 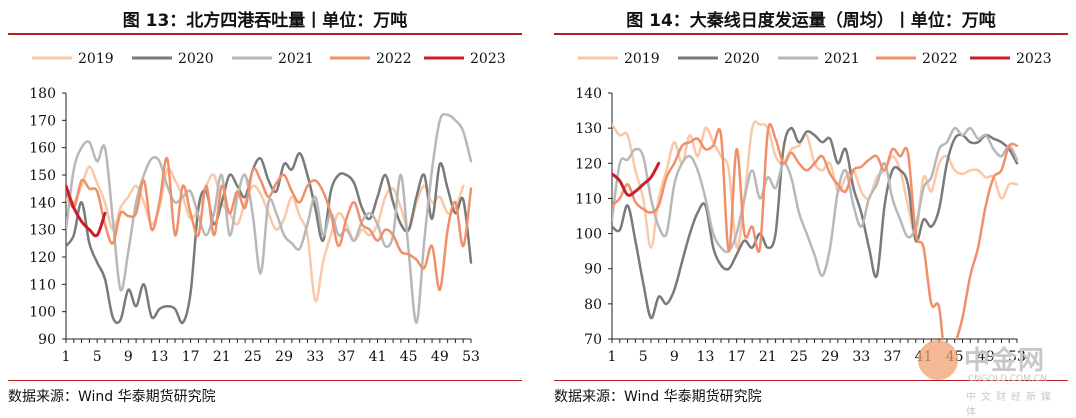 What do you see at coordinates (42, 121) in the screenshot?
I see `y-tick-label: 170` at bounding box center [42, 121].